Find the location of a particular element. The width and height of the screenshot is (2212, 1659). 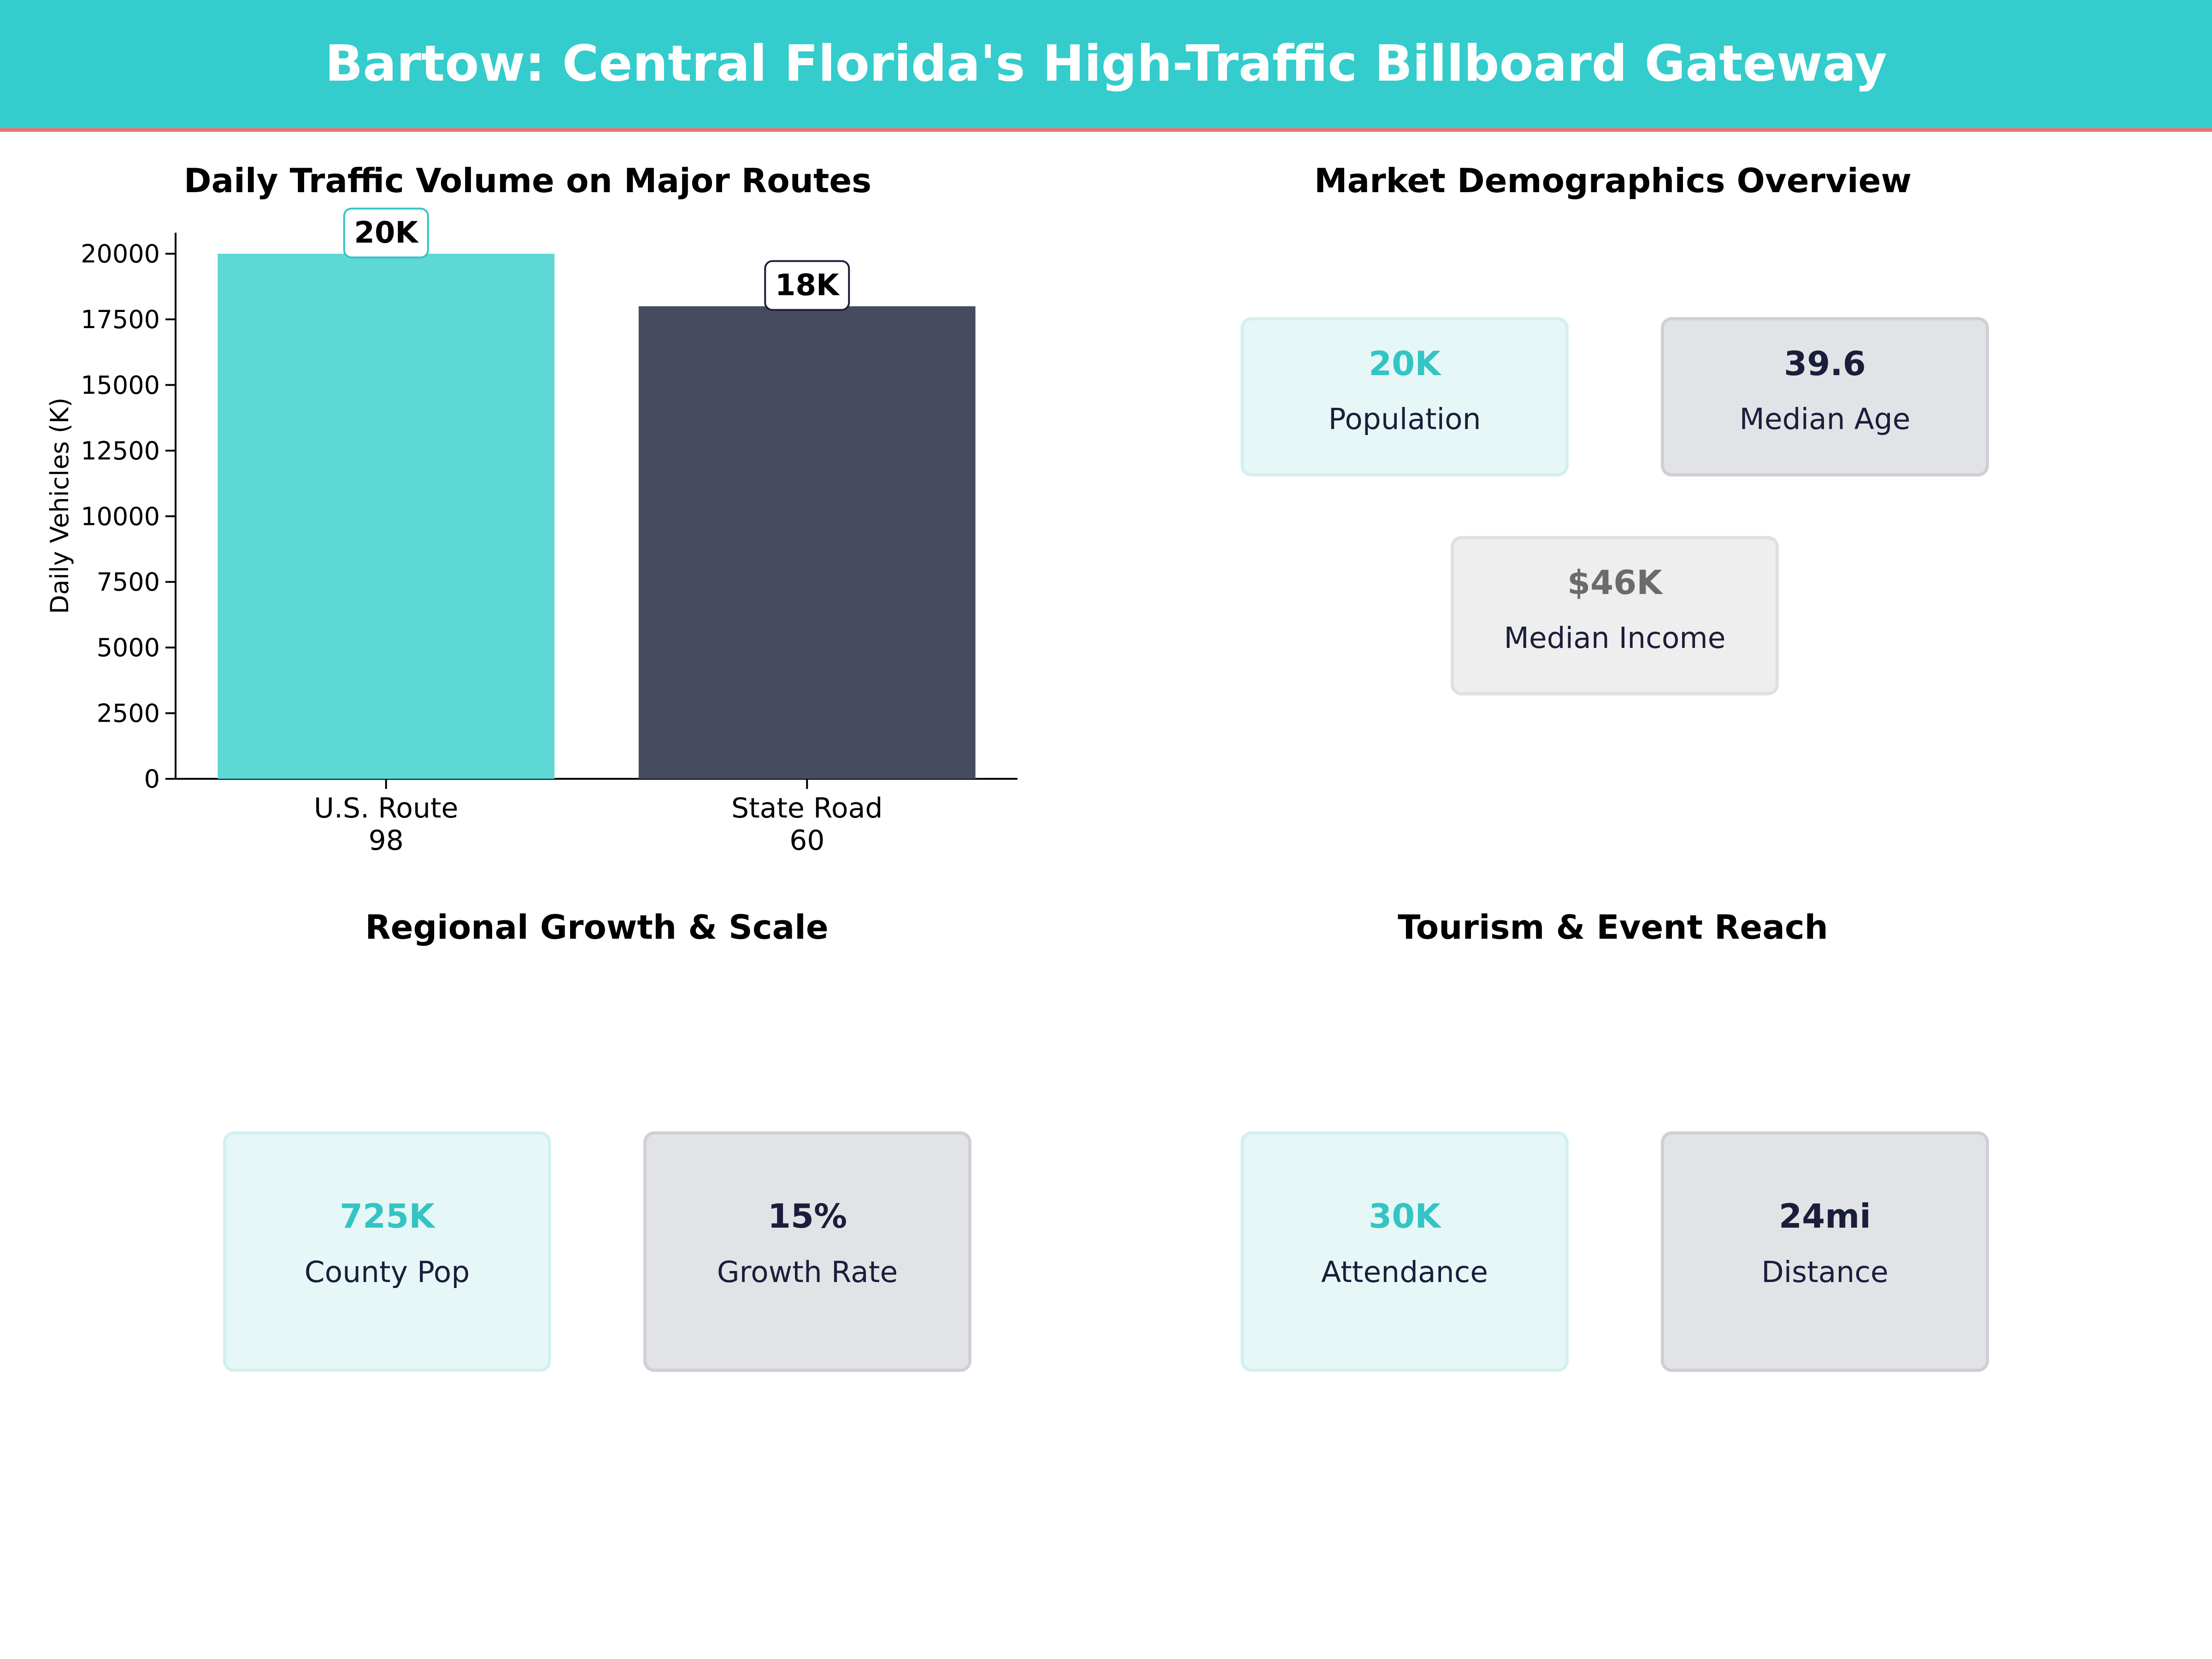

y-tick-label: 7500 is located at coordinates (128, 582).